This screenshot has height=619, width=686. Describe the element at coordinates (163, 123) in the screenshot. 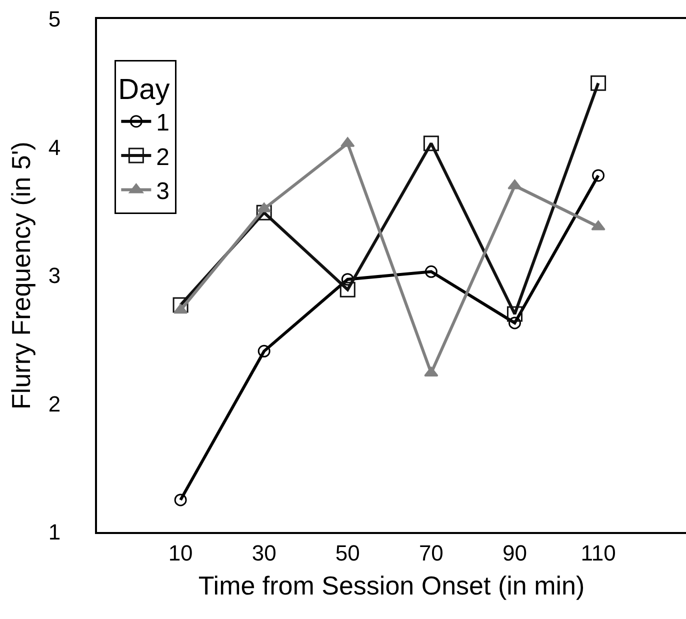

I see `legend-label: 1` at that location.